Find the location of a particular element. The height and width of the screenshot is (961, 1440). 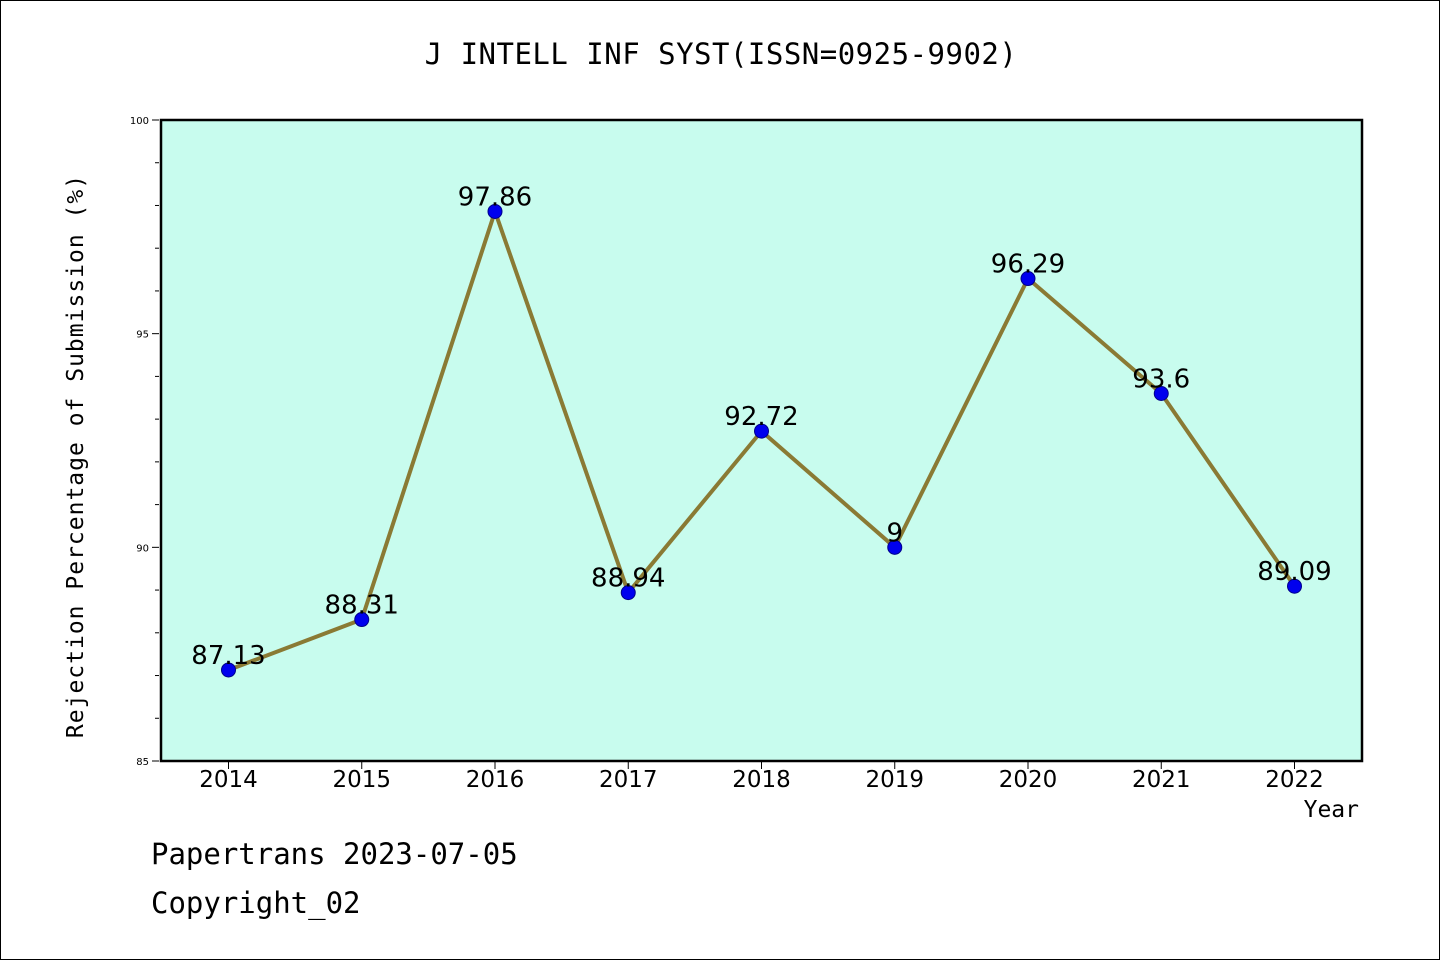

data-label: 87.13 is located at coordinates (228, 656).